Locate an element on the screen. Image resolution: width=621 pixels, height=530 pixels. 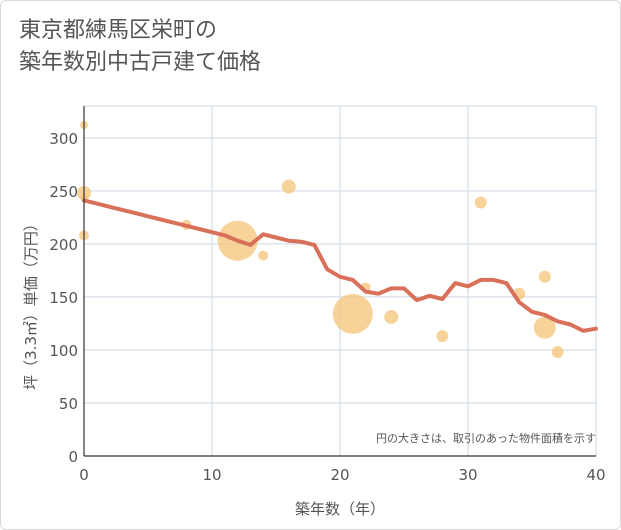
y-tick-label: 0 is located at coordinates (73, 457).